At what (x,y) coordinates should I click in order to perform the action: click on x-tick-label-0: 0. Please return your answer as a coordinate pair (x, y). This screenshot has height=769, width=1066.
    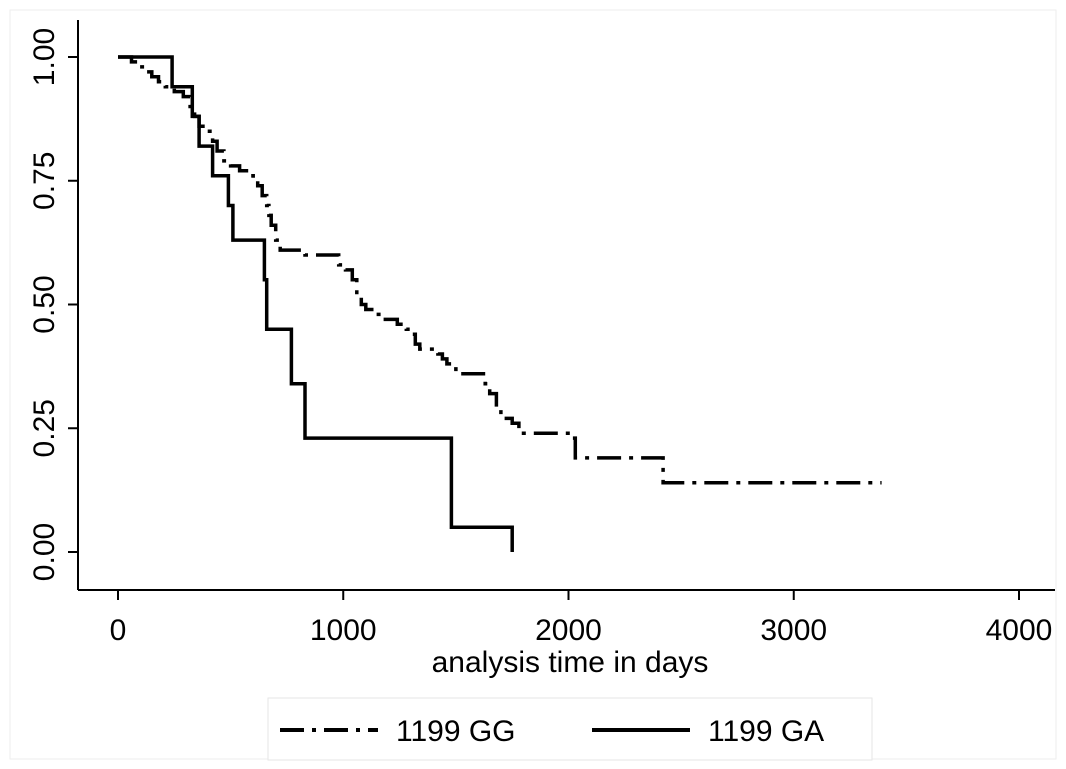
    Looking at the image, I should click on (118, 630).